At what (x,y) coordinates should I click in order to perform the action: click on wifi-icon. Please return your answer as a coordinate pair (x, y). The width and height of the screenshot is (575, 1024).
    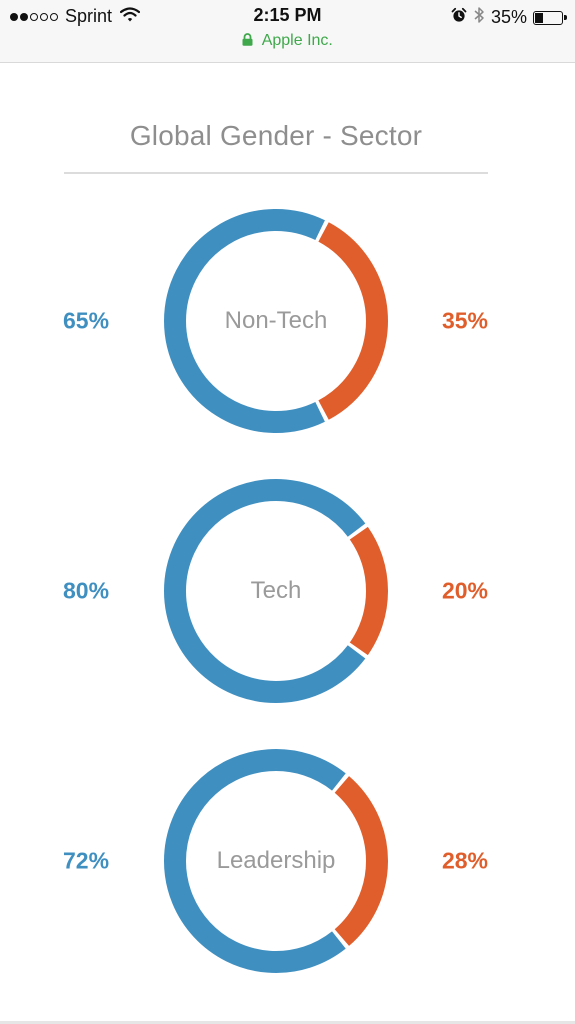
    Looking at the image, I should click on (130, 16).